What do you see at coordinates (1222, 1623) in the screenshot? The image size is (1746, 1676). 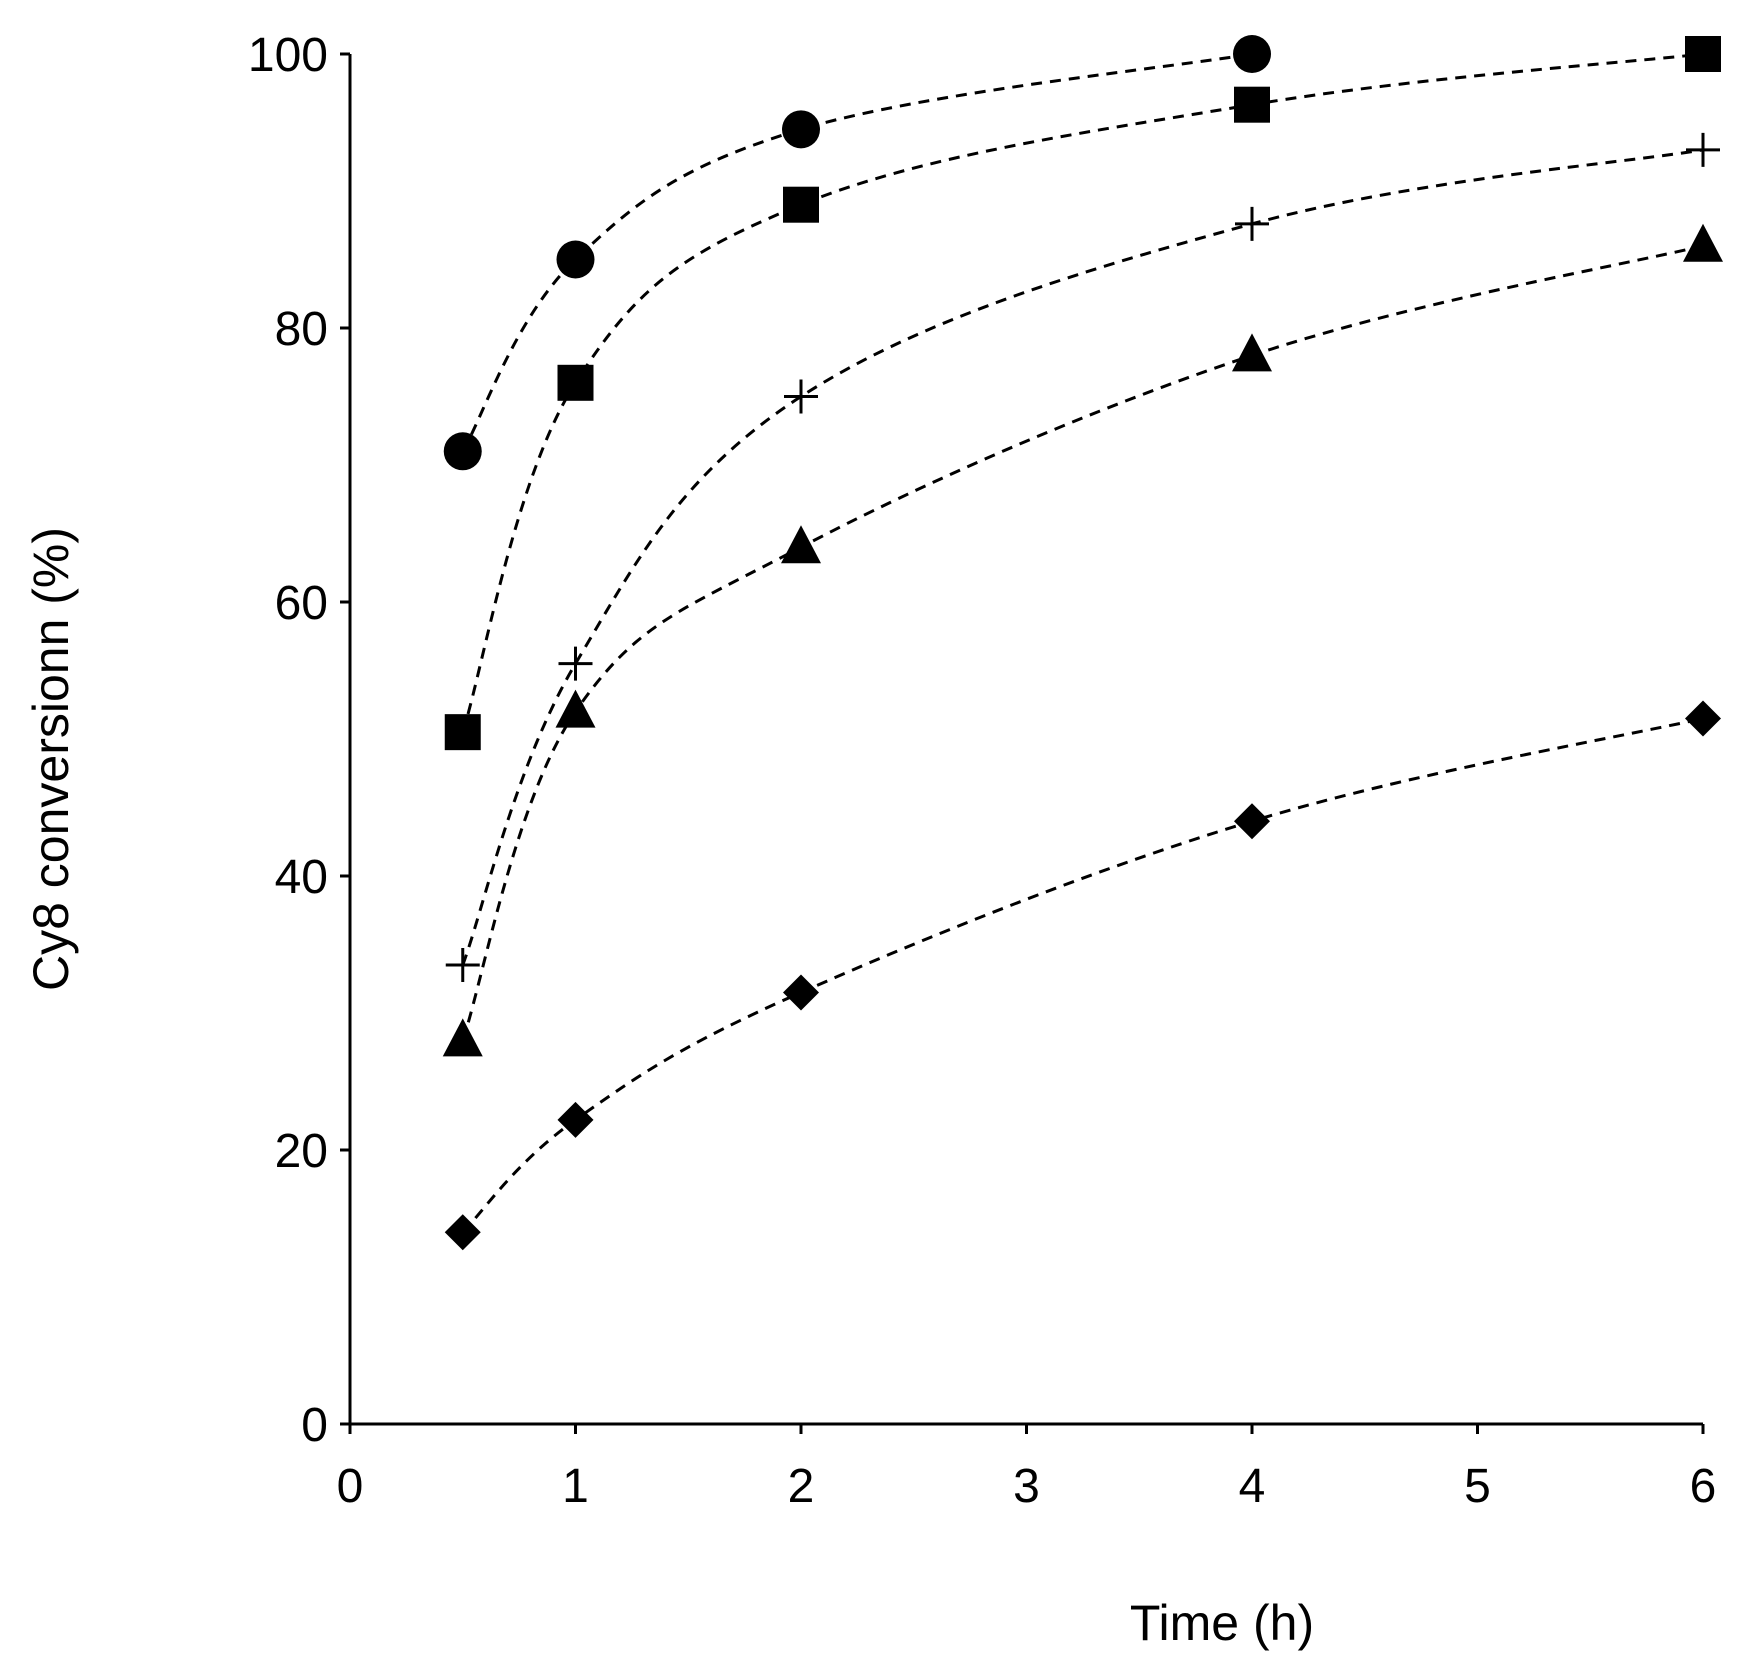 I see `x-axis-title: Time (h)` at bounding box center [1222, 1623].